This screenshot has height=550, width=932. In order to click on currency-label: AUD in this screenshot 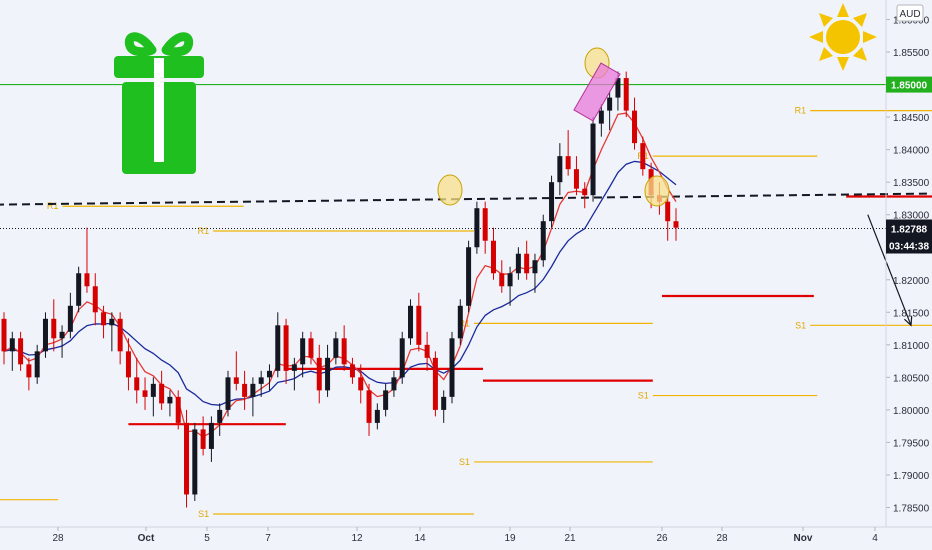, I will do `click(909, 14)`.